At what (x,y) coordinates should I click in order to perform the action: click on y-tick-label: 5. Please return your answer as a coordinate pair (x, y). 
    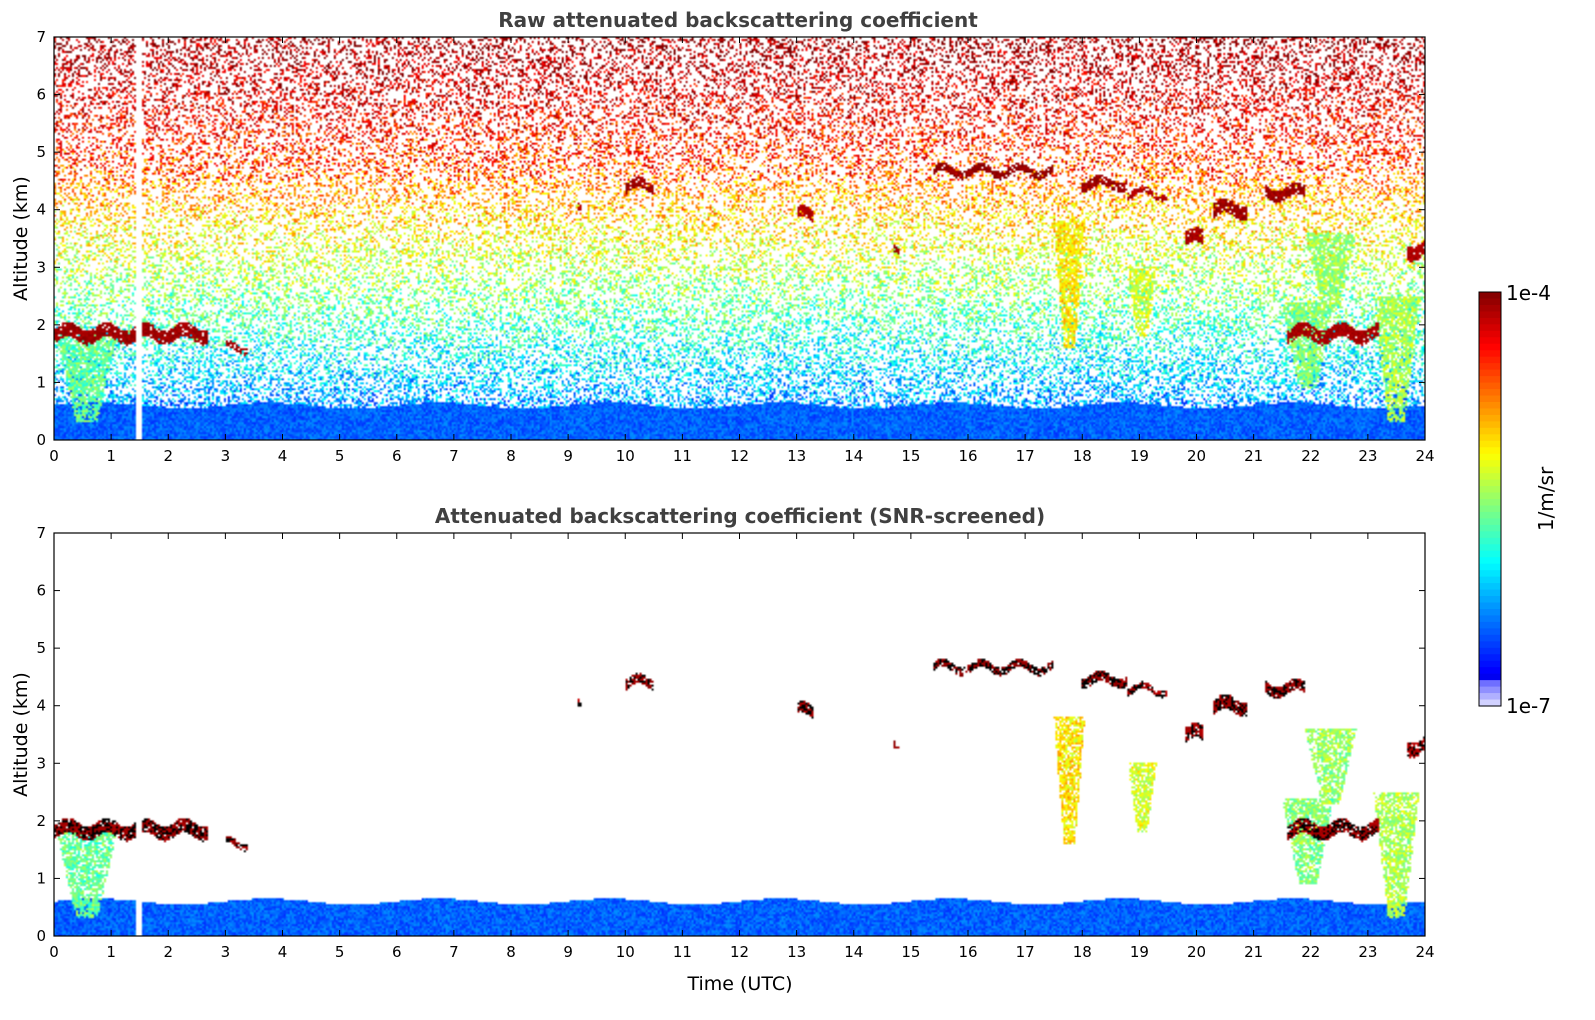
    Looking at the image, I should click on (41, 152).